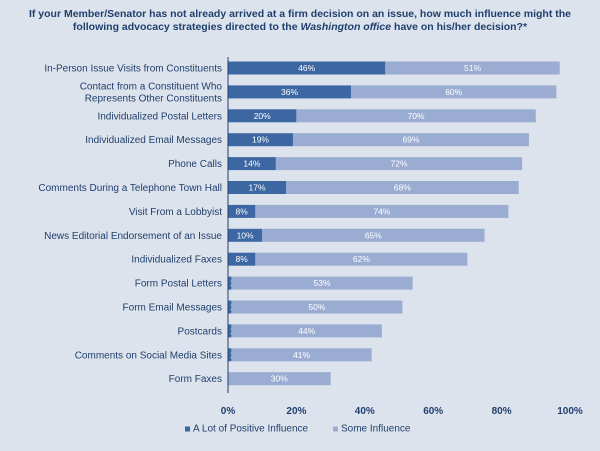 This screenshot has height=451, width=600. What do you see at coordinates (502, 411) in the screenshot?
I see `x-tick-label: 80%` at bounding box center [502, 411].